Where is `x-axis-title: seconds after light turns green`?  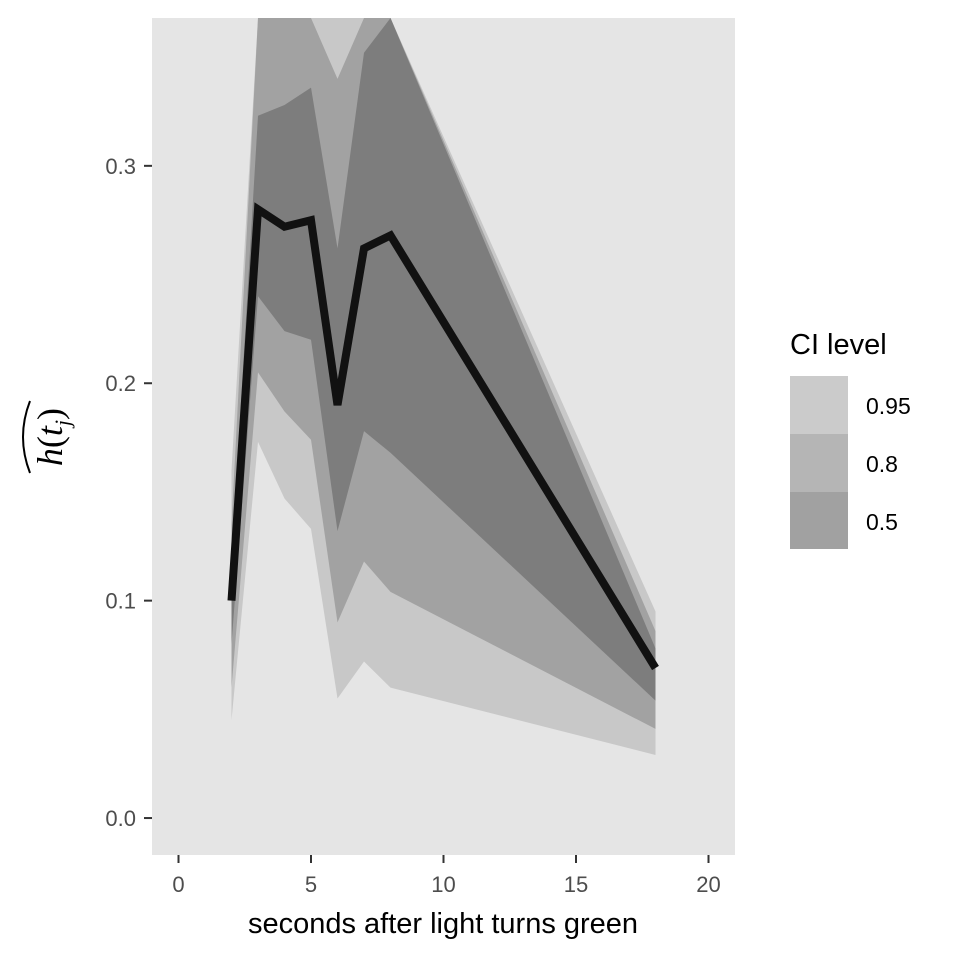 x-axis-title: seconds after light turns green is located at coordinates (443, 924).